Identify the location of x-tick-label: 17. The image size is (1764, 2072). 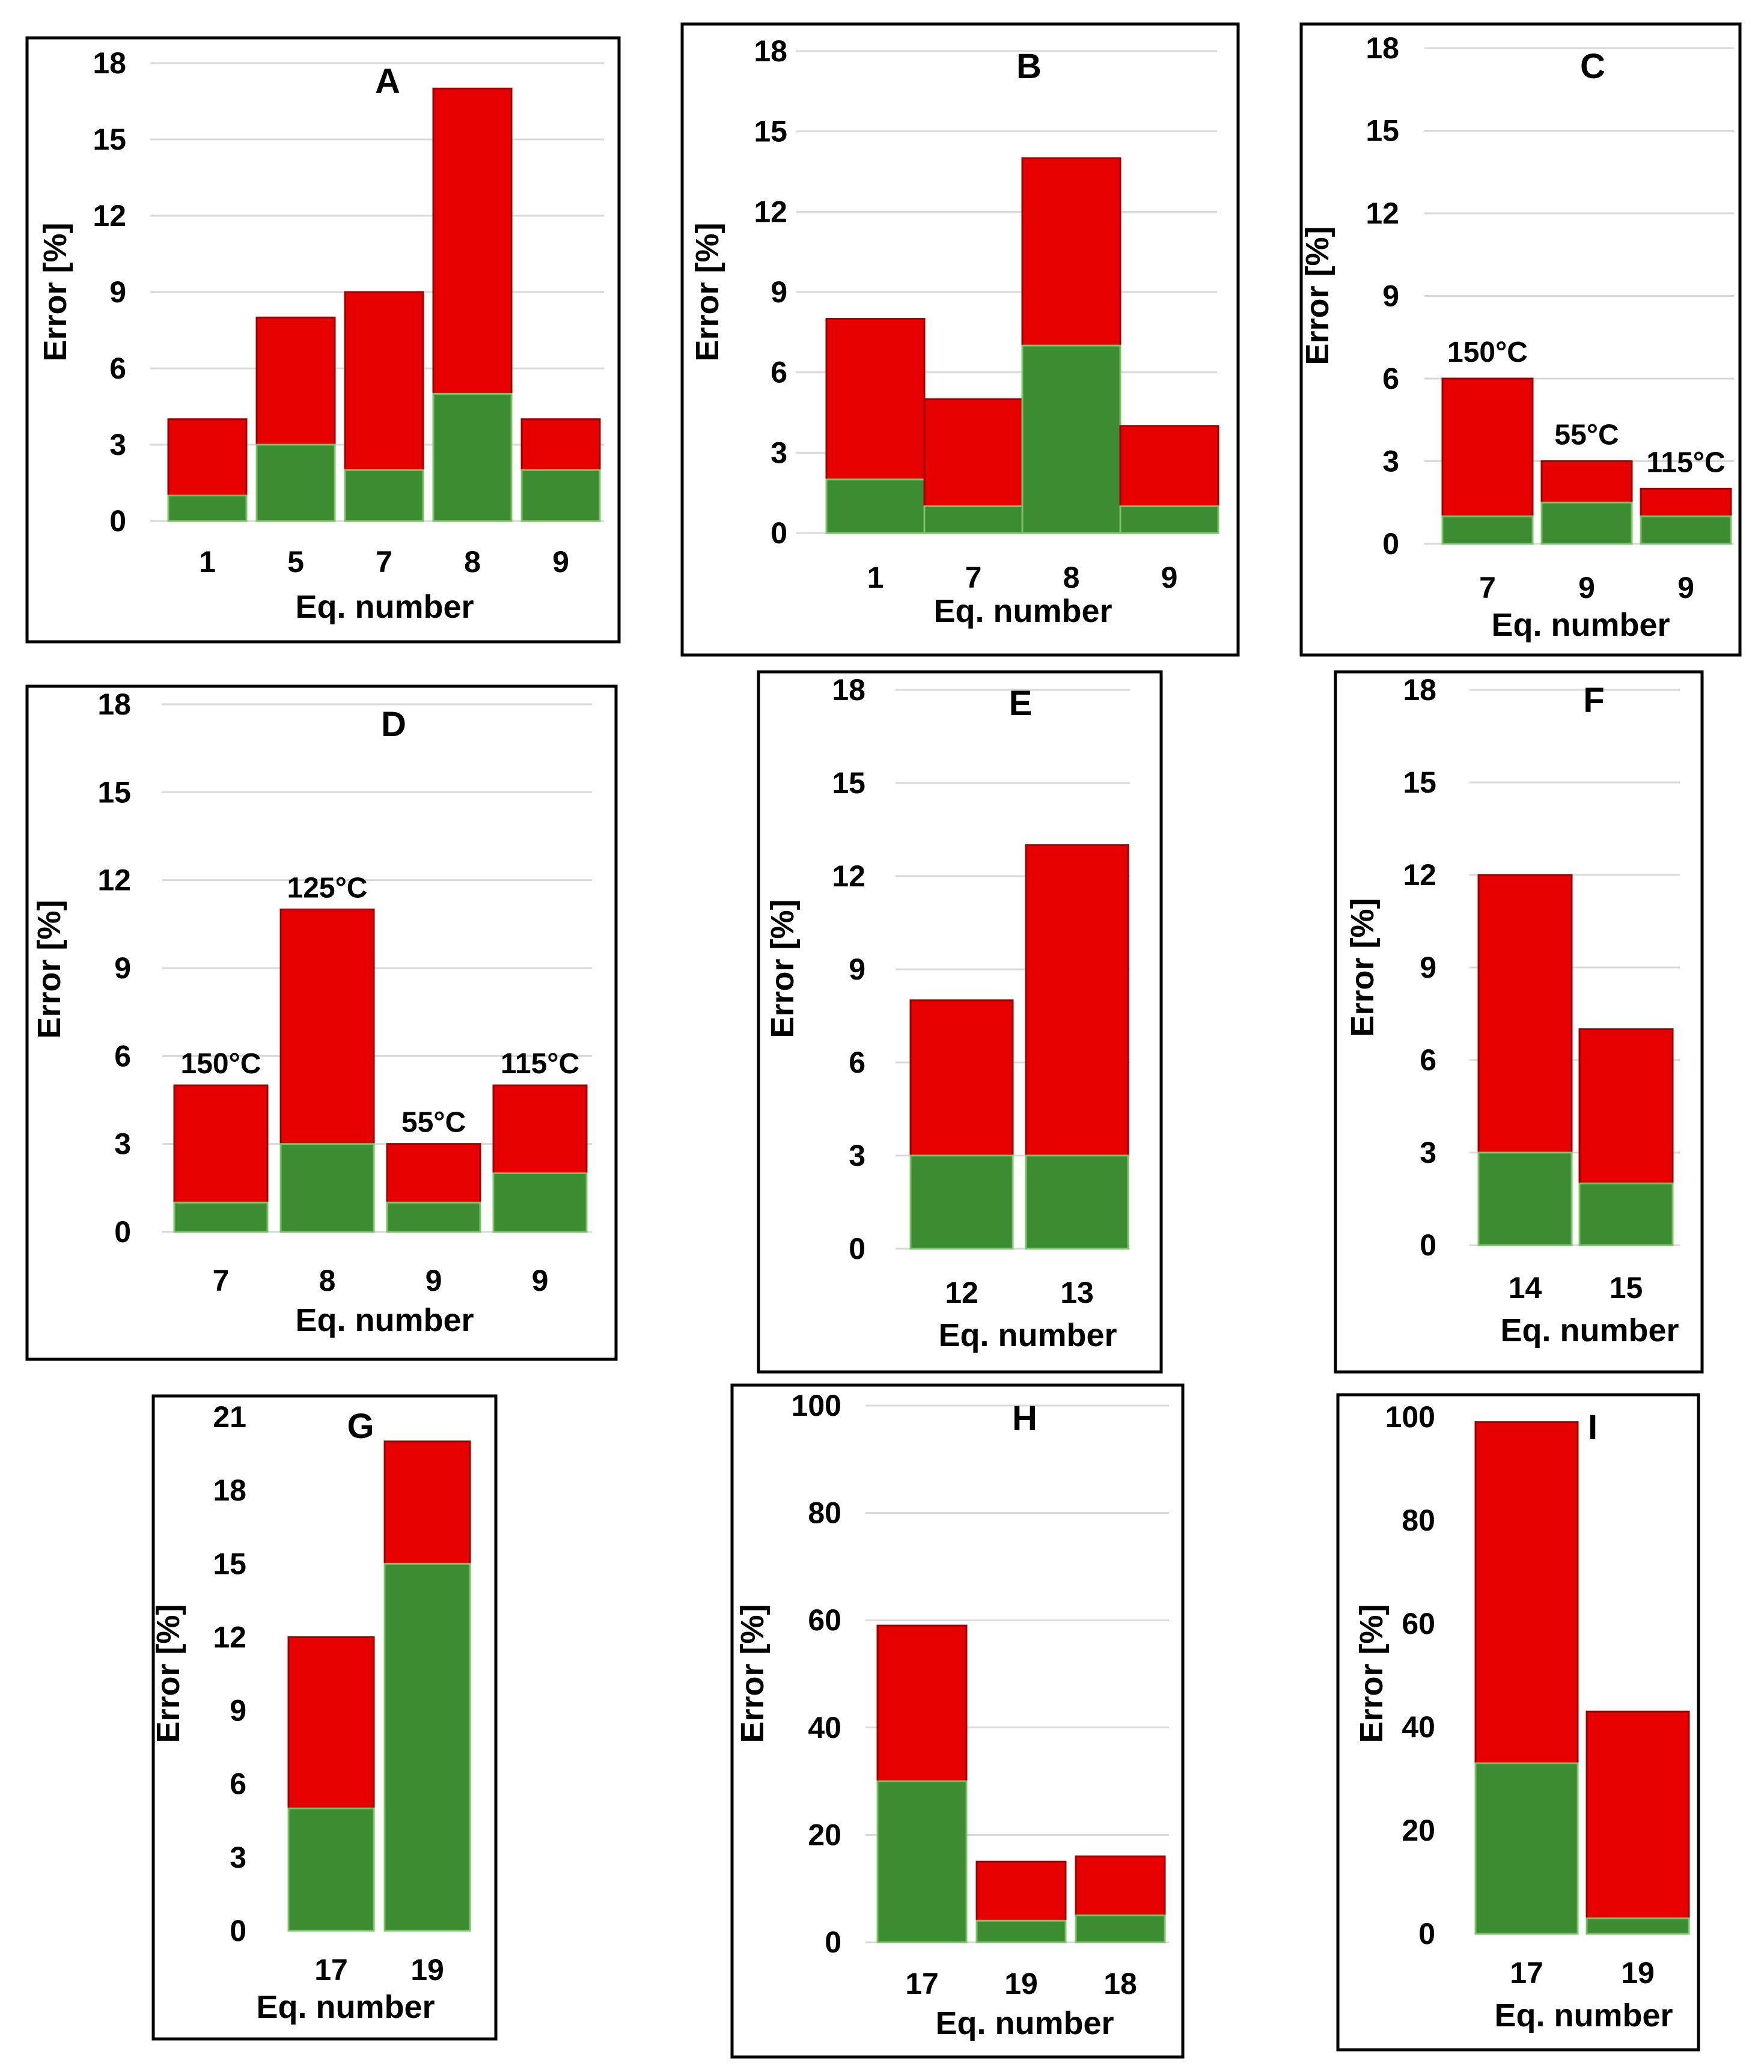
(922, 1983).